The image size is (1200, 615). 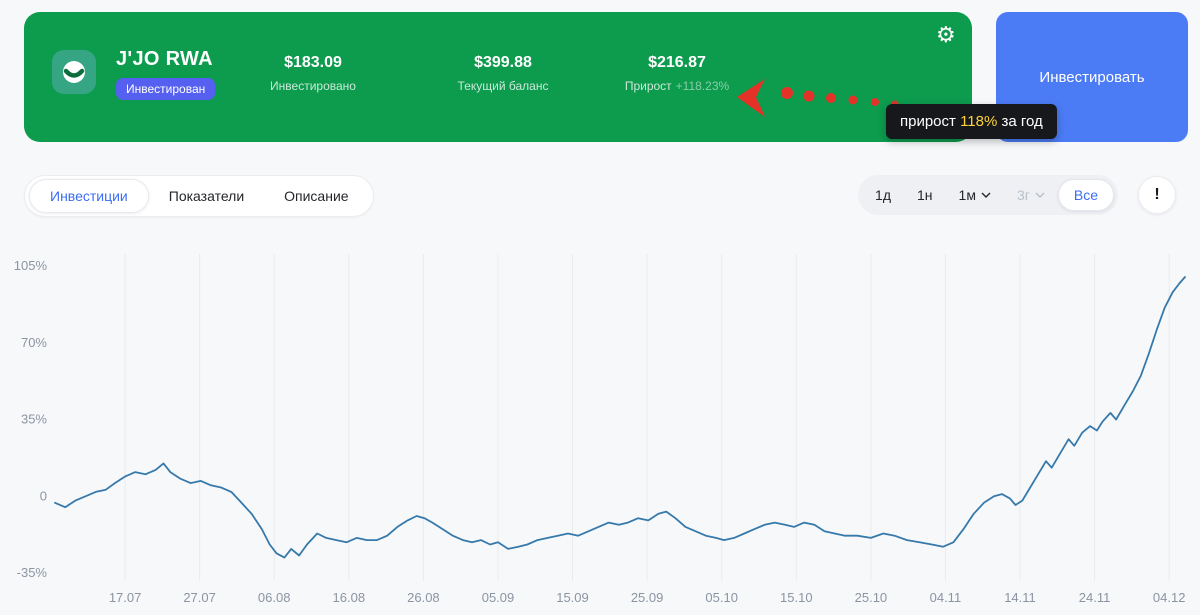 What do you see at coordinates (677, 73) in the screenshot?
I see `stat-growth: $216.87 Прирост +118.23%` at bounding box center [677, 73].